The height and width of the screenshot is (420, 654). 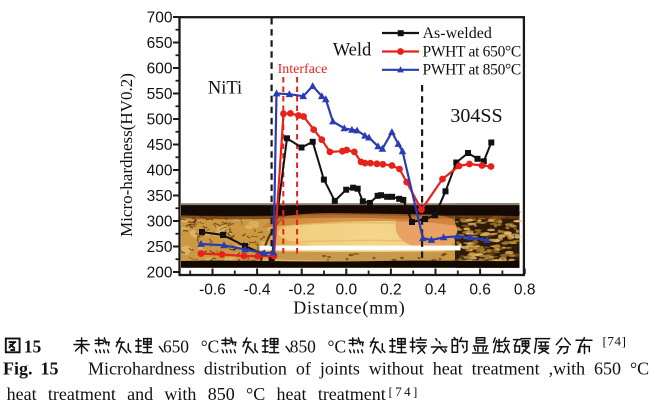 What do you see at coordinates (391, 290) in the screenshot?
I see `svg-text: 0.2` at bounding box center [391, 290].